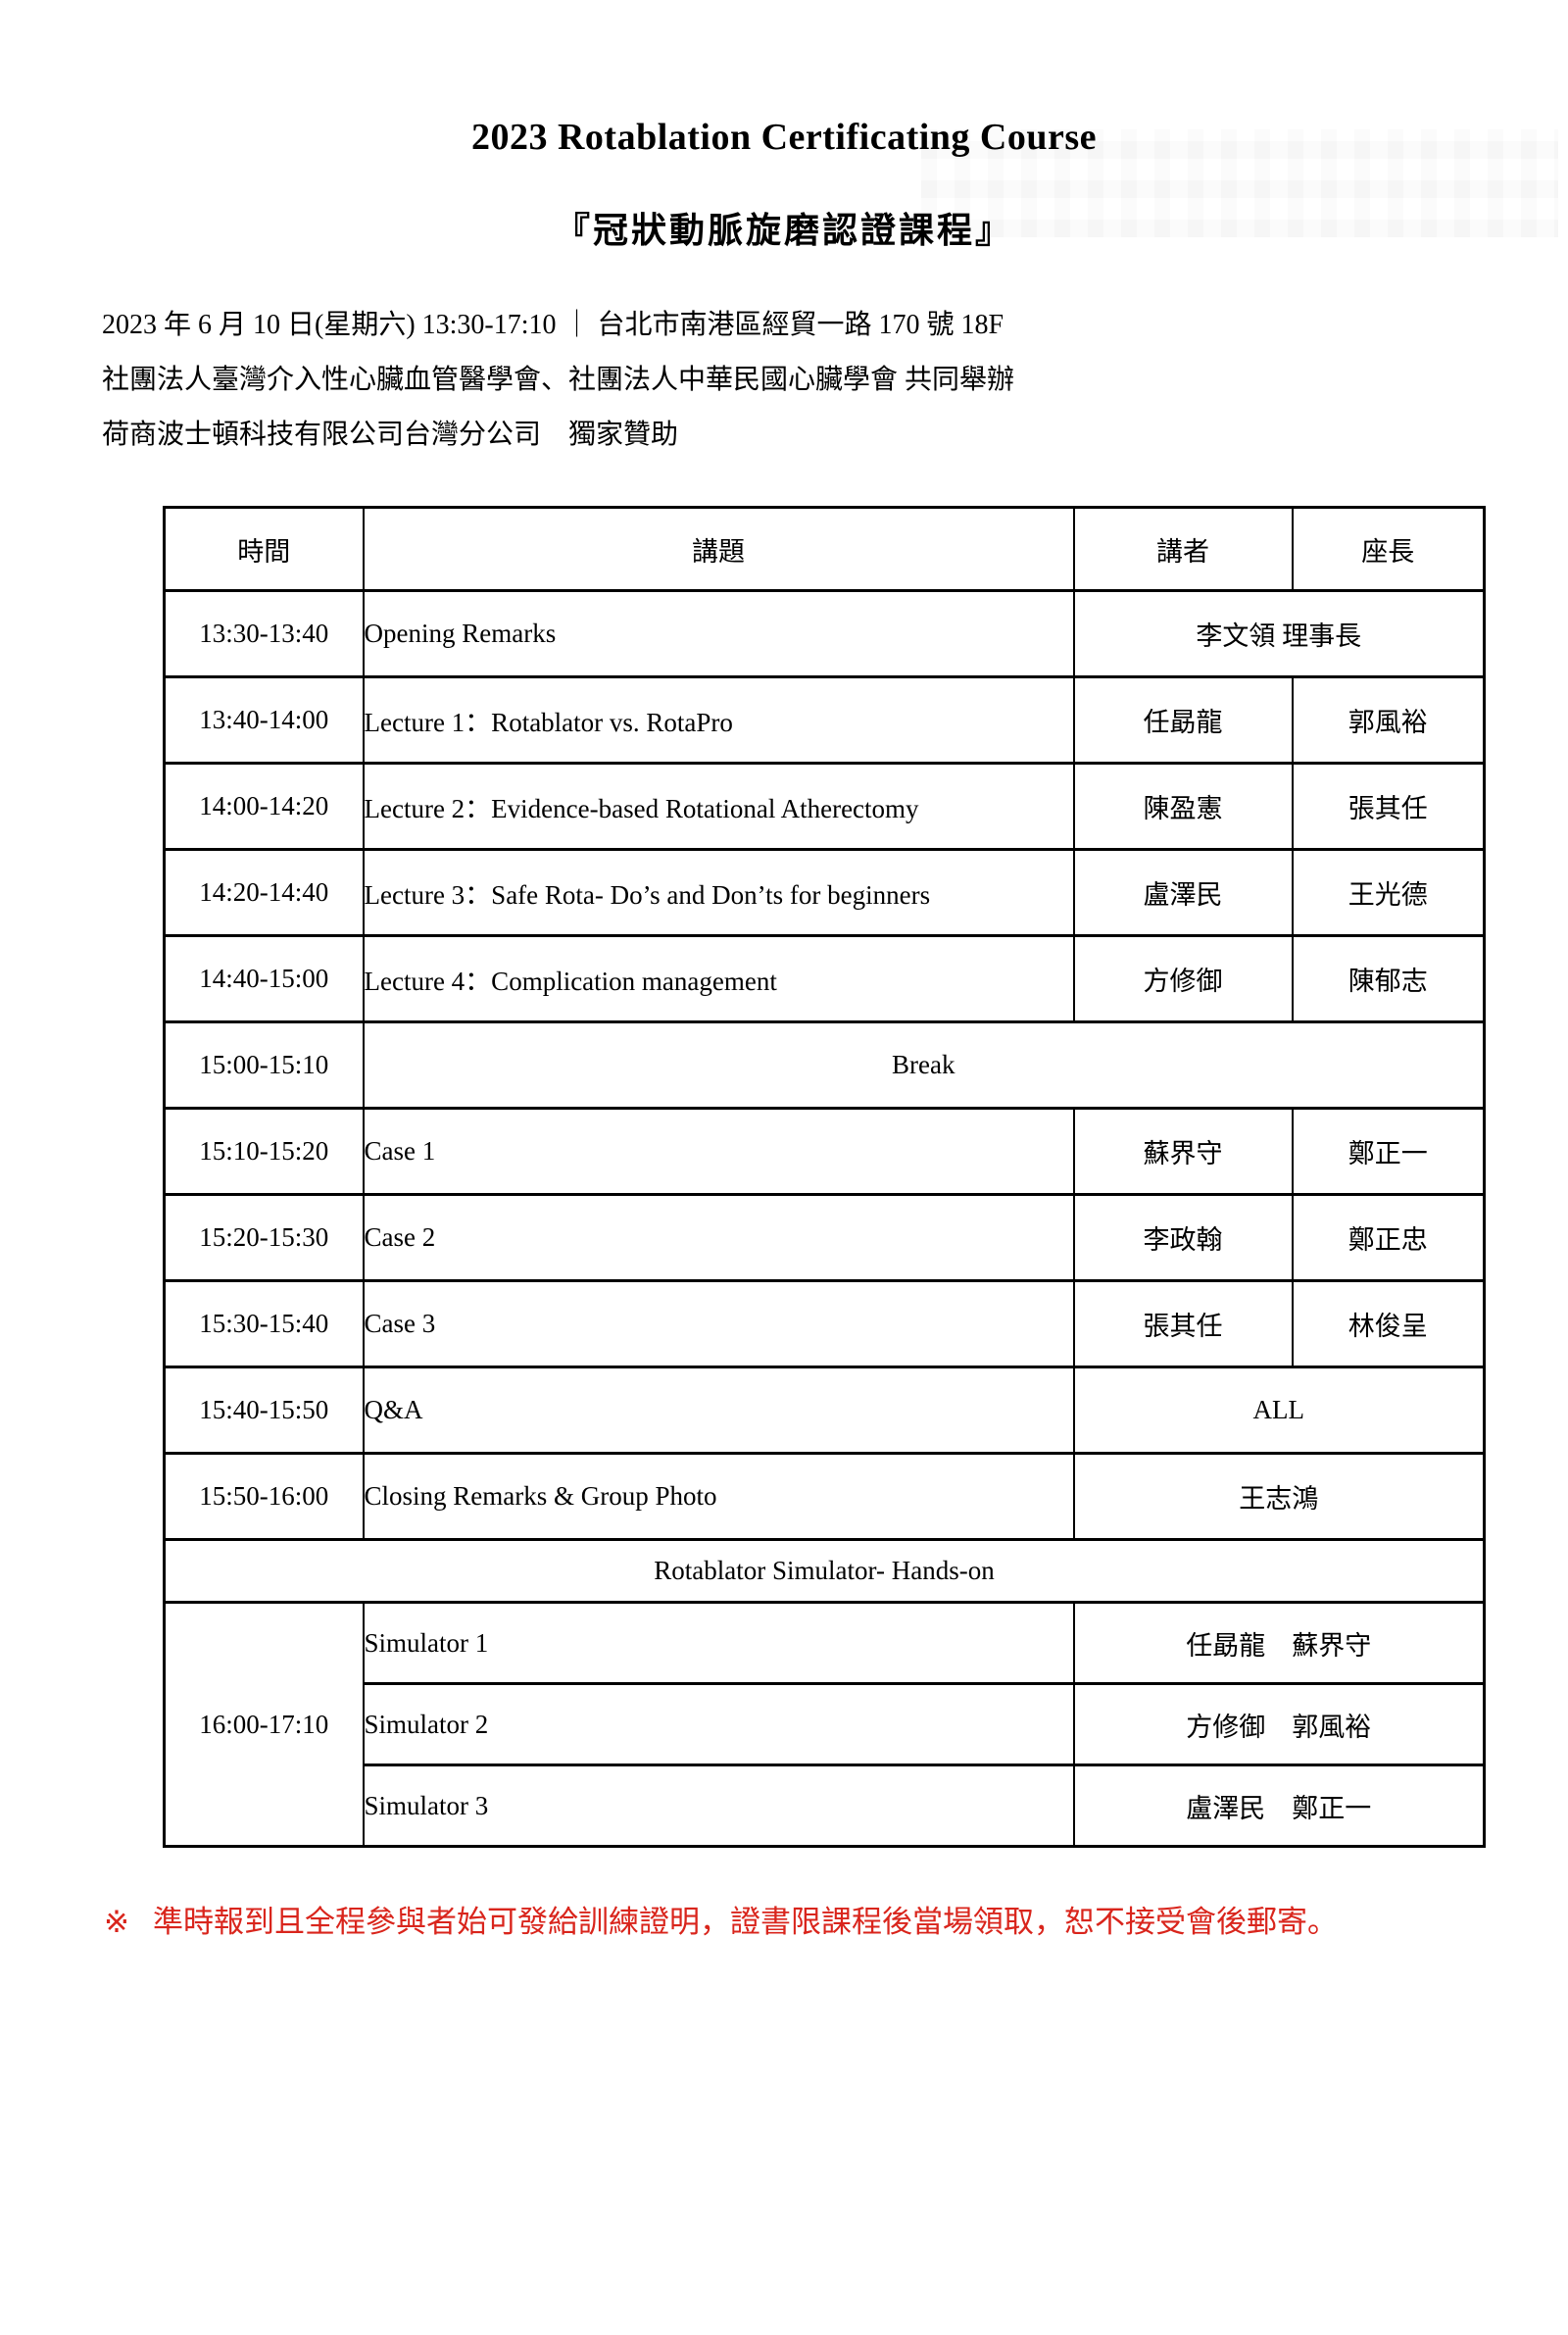 The image size is (1568, 2335). What do you see at coordinates (1279, 1724) in the screenshot?
I see `speaker-chair-cell: 方修御 郭風裕` at bounding box center [1279, 1724].